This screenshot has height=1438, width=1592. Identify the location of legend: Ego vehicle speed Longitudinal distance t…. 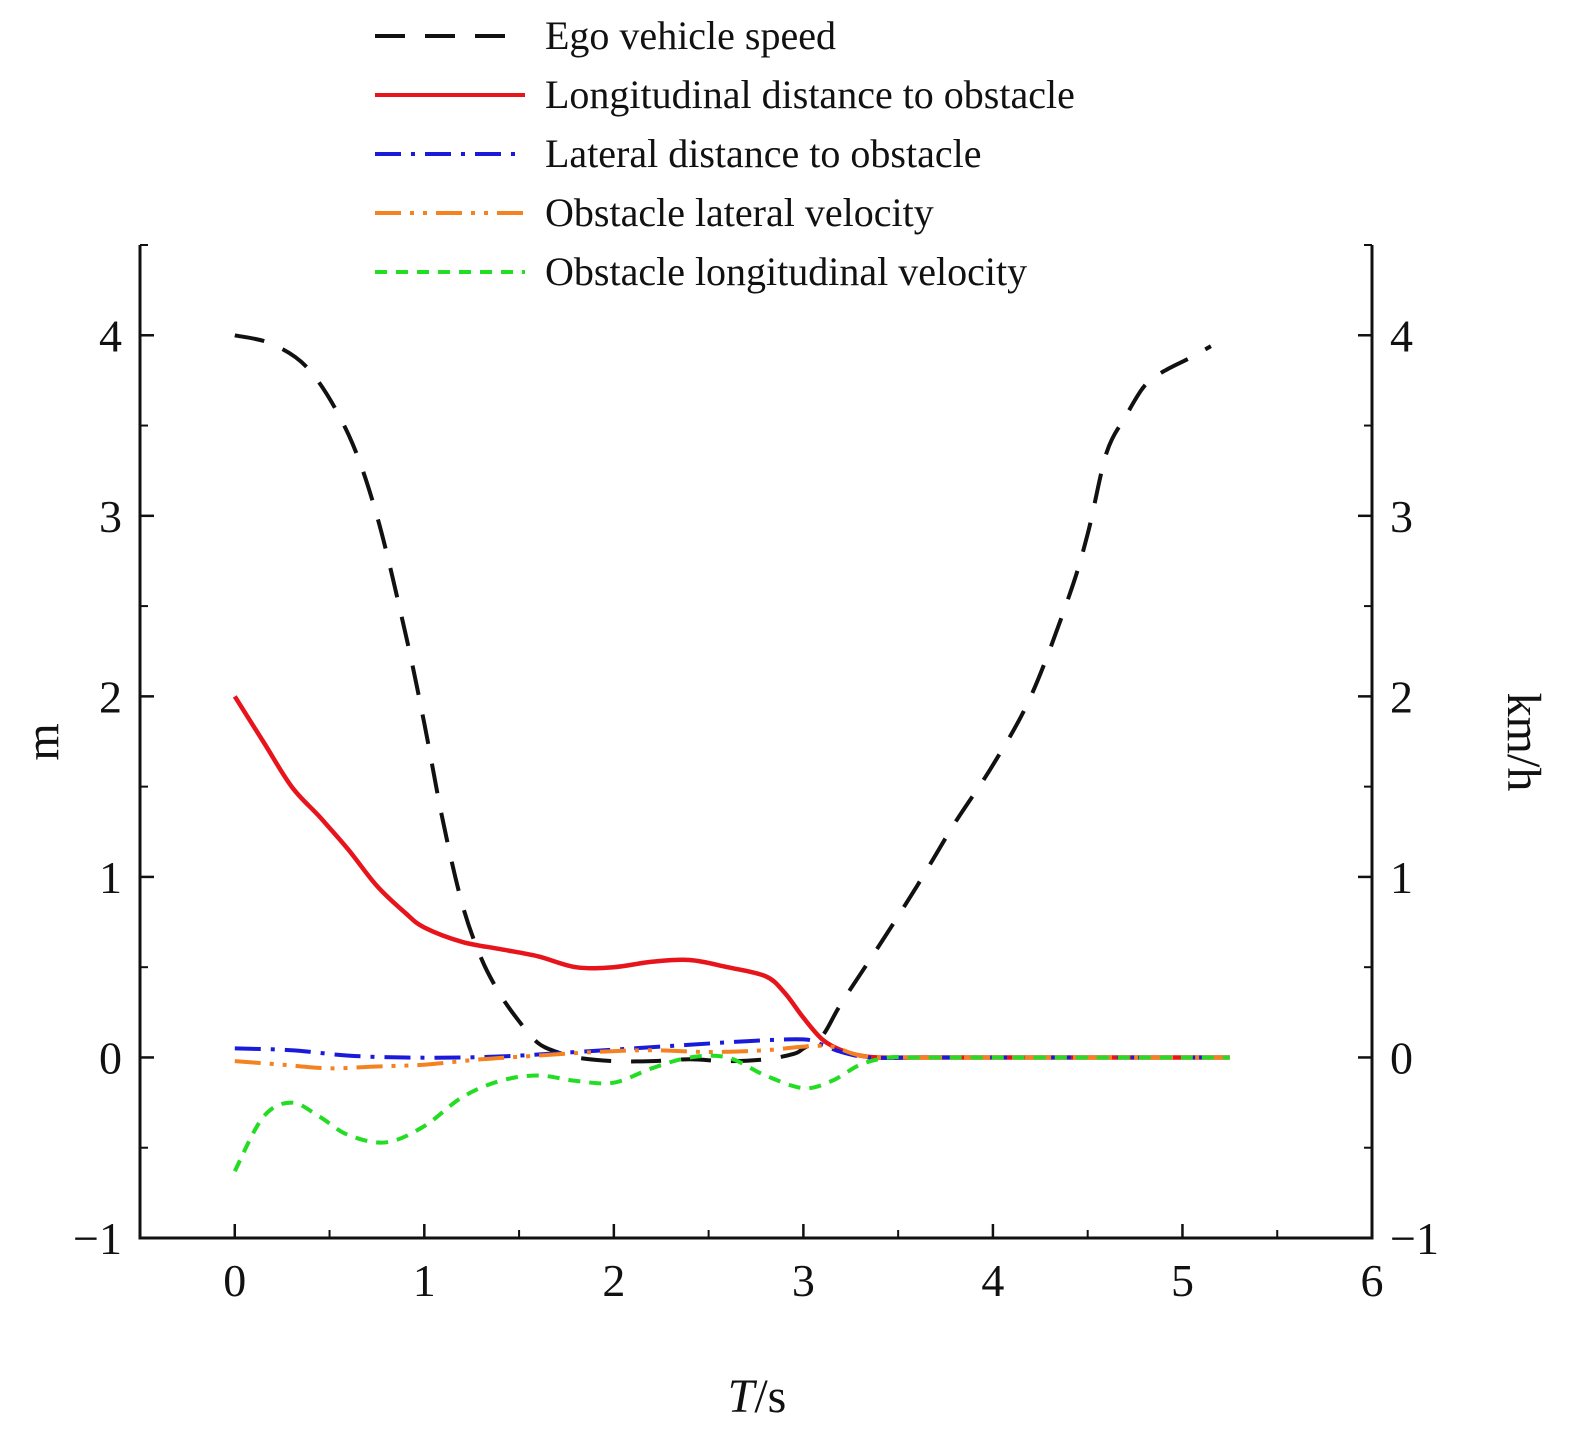
(725, 153).